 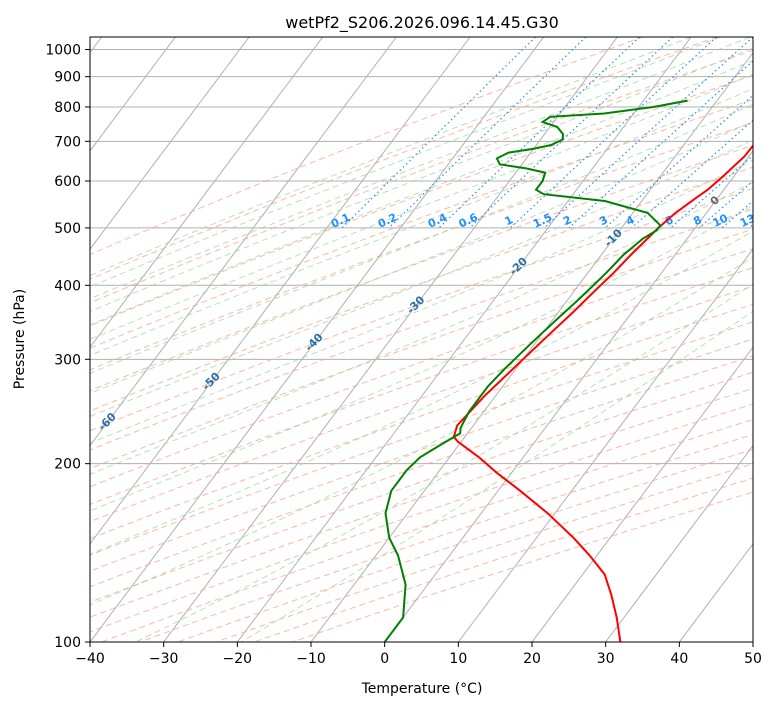 What do you see at coordinates (164, 659) in the screenshot?
I see `x-tick-label: −30` at bounding box center [164, 659].